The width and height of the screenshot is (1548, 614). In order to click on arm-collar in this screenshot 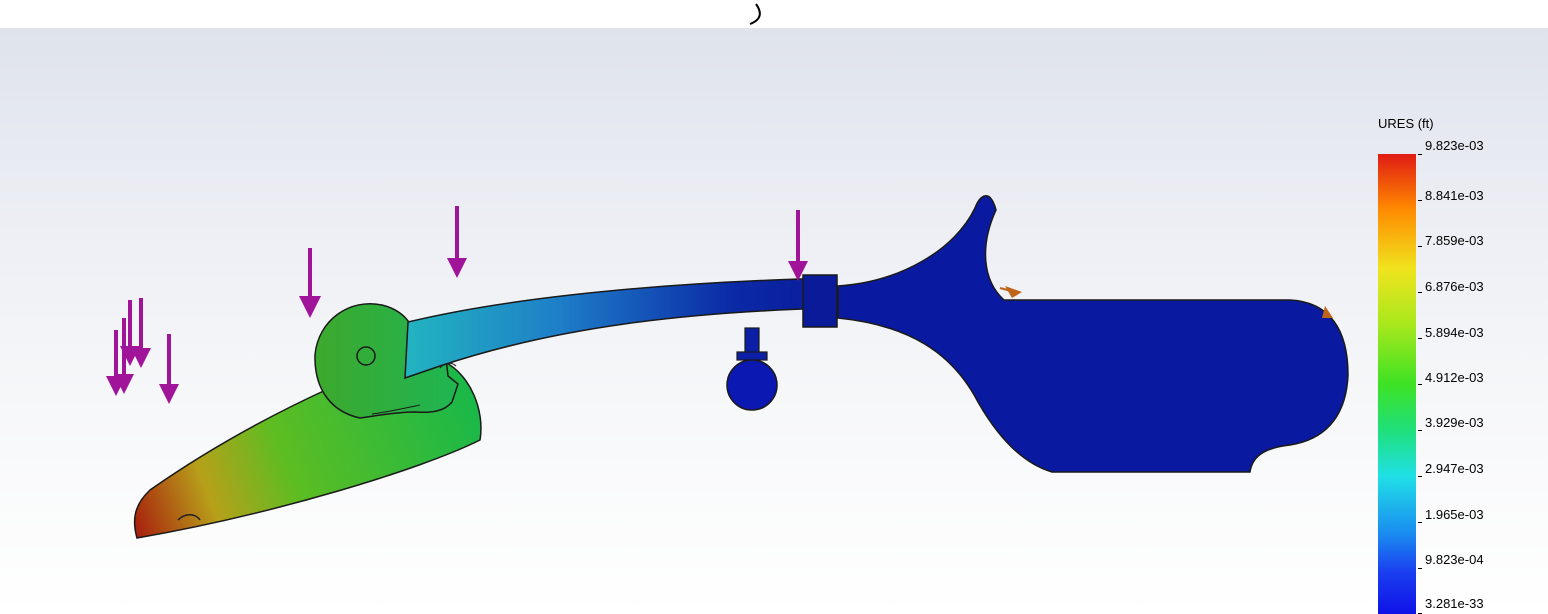, I will do `click(820, 301)`.